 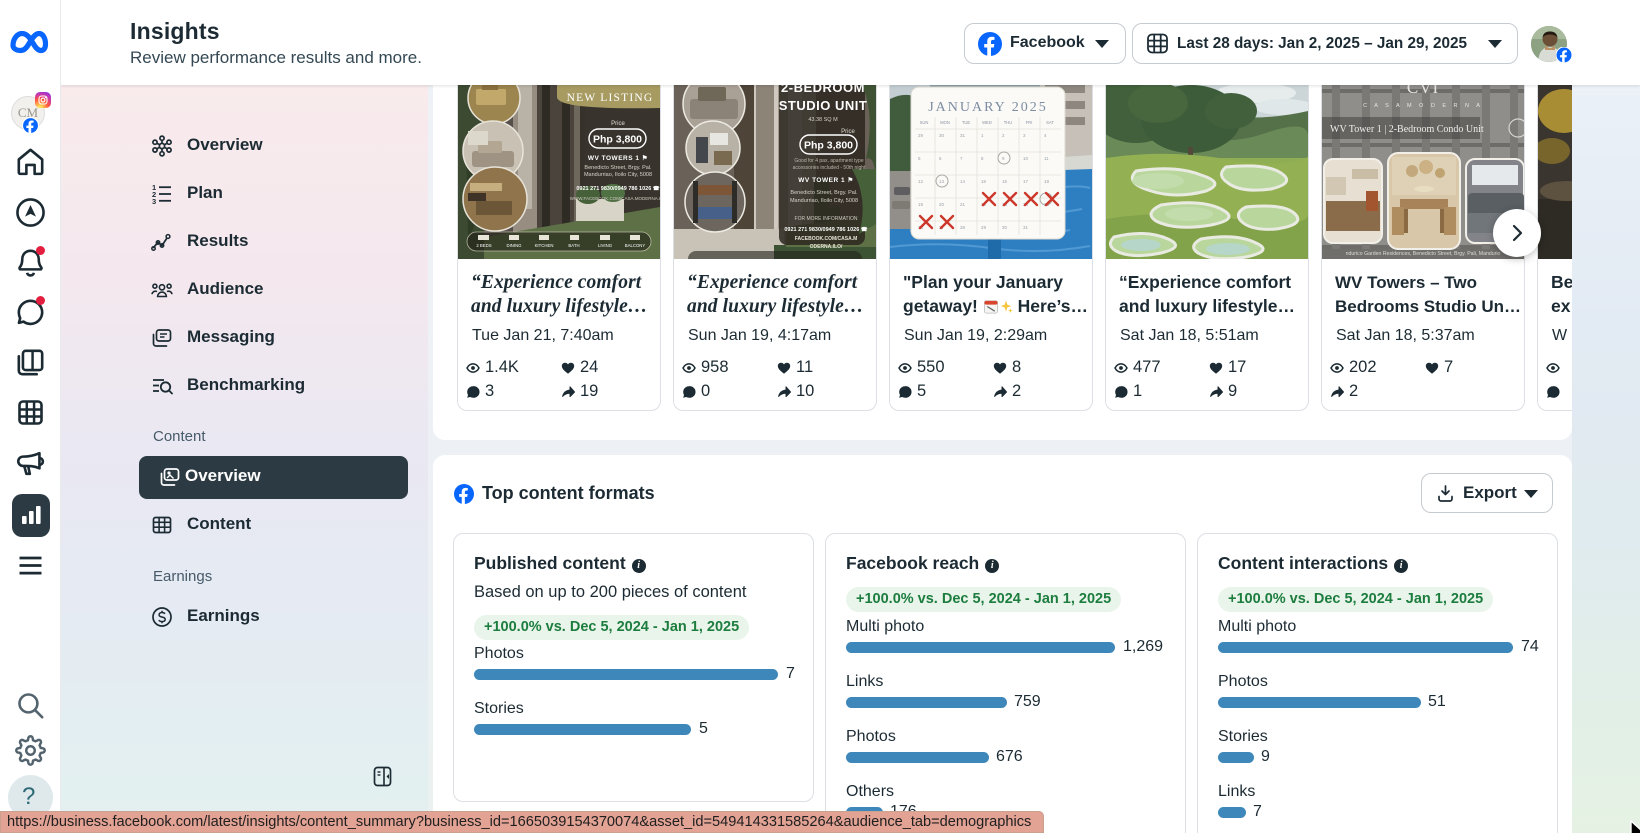 What do you see at coordinates (1029, 122) in the screenshot?
I see `svg-text: FRI` at bounding box center [1029, 122].